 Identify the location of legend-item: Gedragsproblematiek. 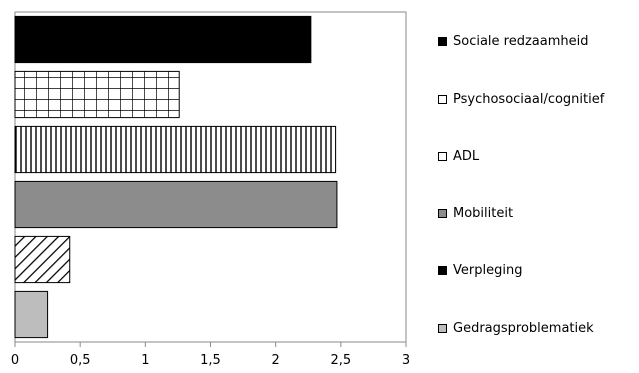
(516, 328).